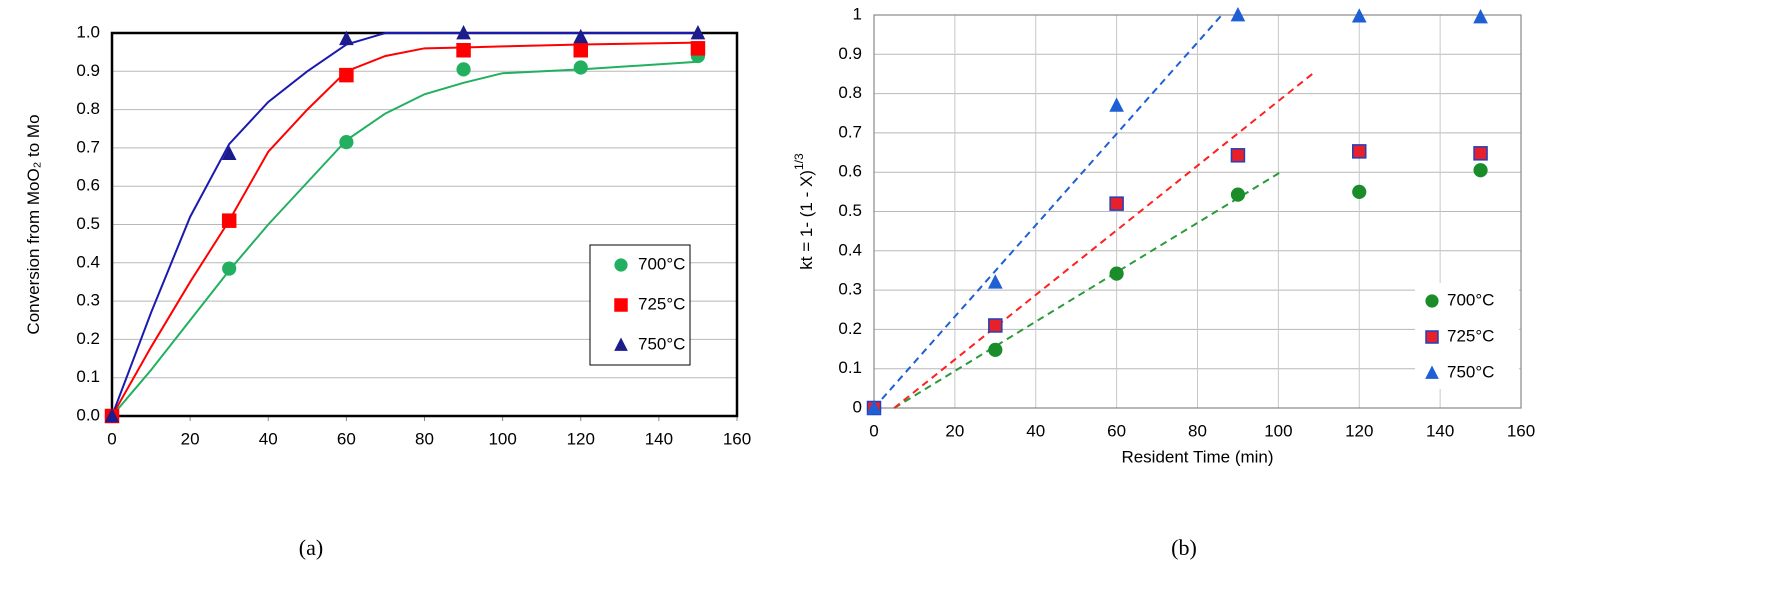 This screenshot has height=594, width=1776. I want to click on y-axis-label: Conversion from MoO₂ to Mo, so click(33, 224).